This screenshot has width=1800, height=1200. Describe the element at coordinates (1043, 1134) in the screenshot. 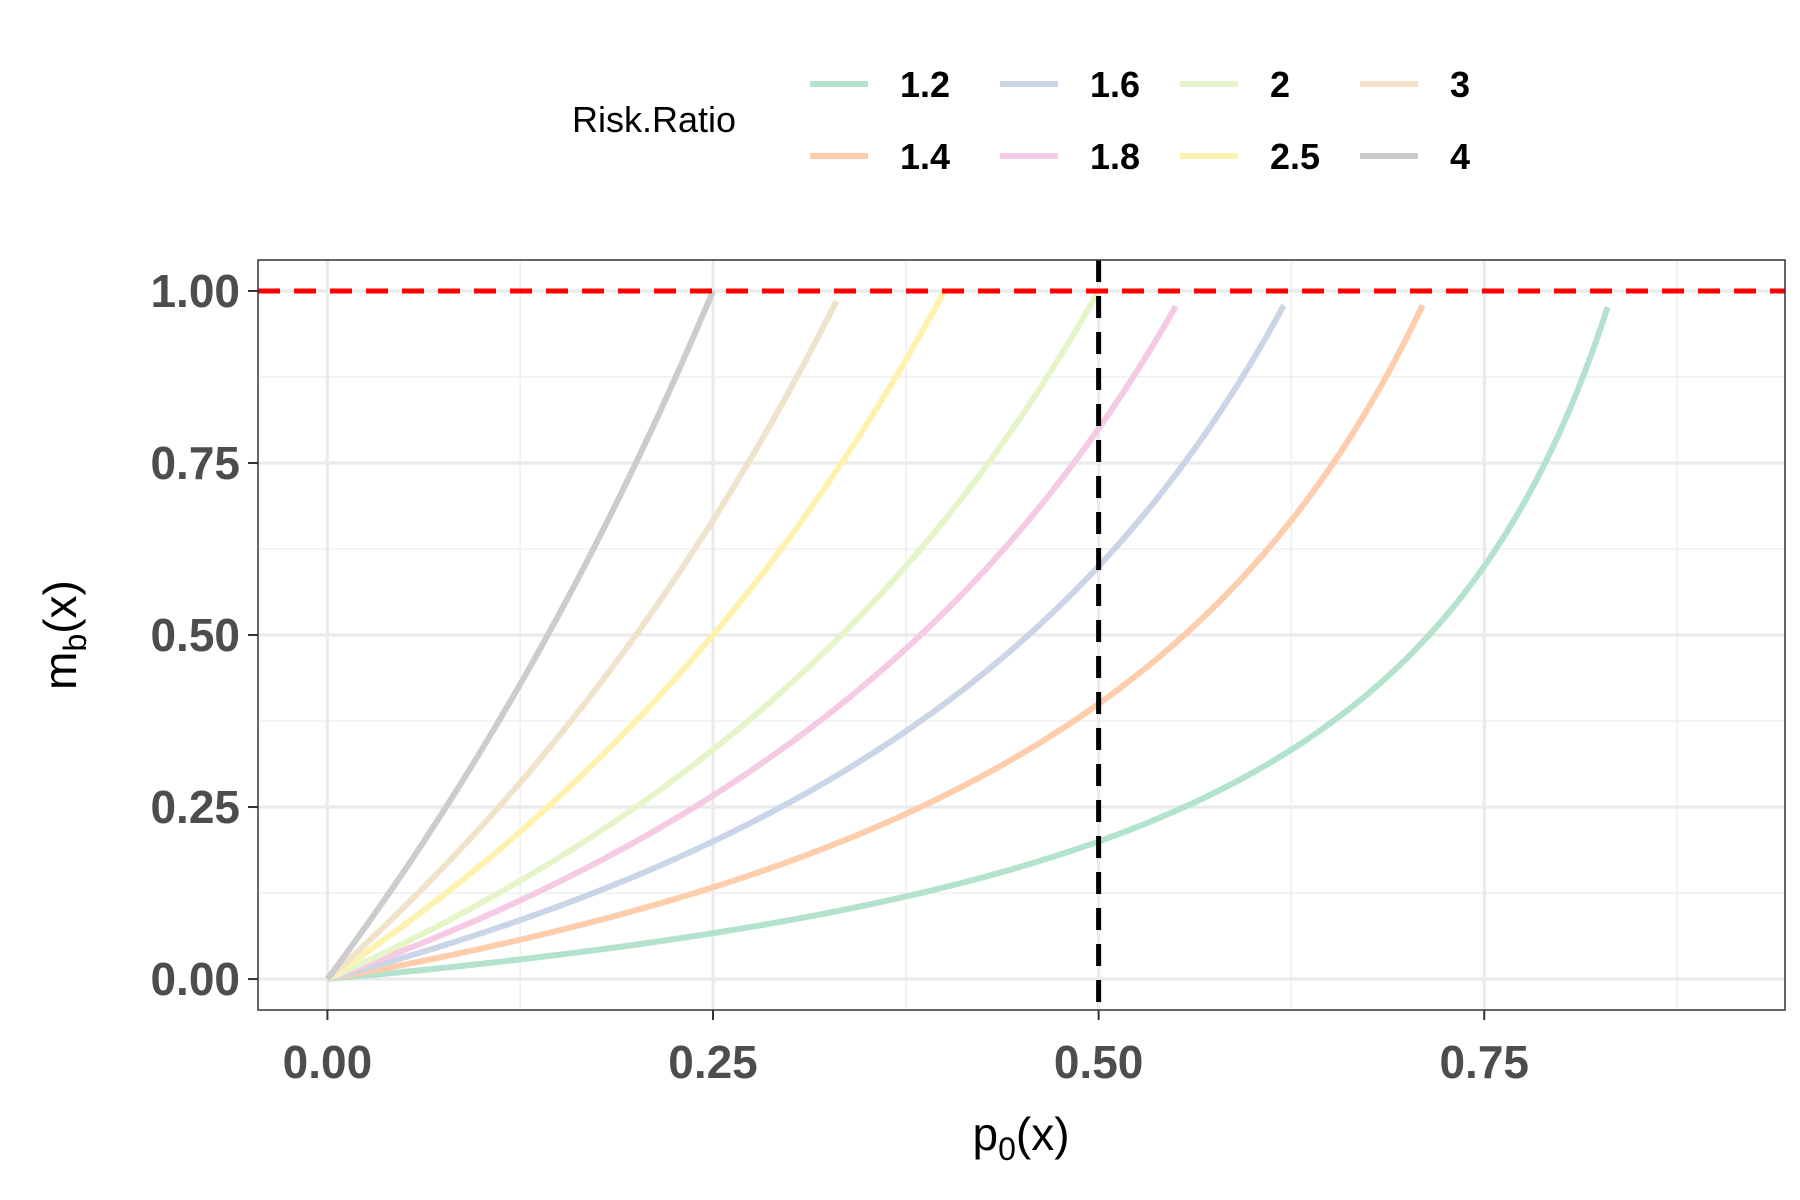

I see `x-axis-title-suffix: (x)` at that location.